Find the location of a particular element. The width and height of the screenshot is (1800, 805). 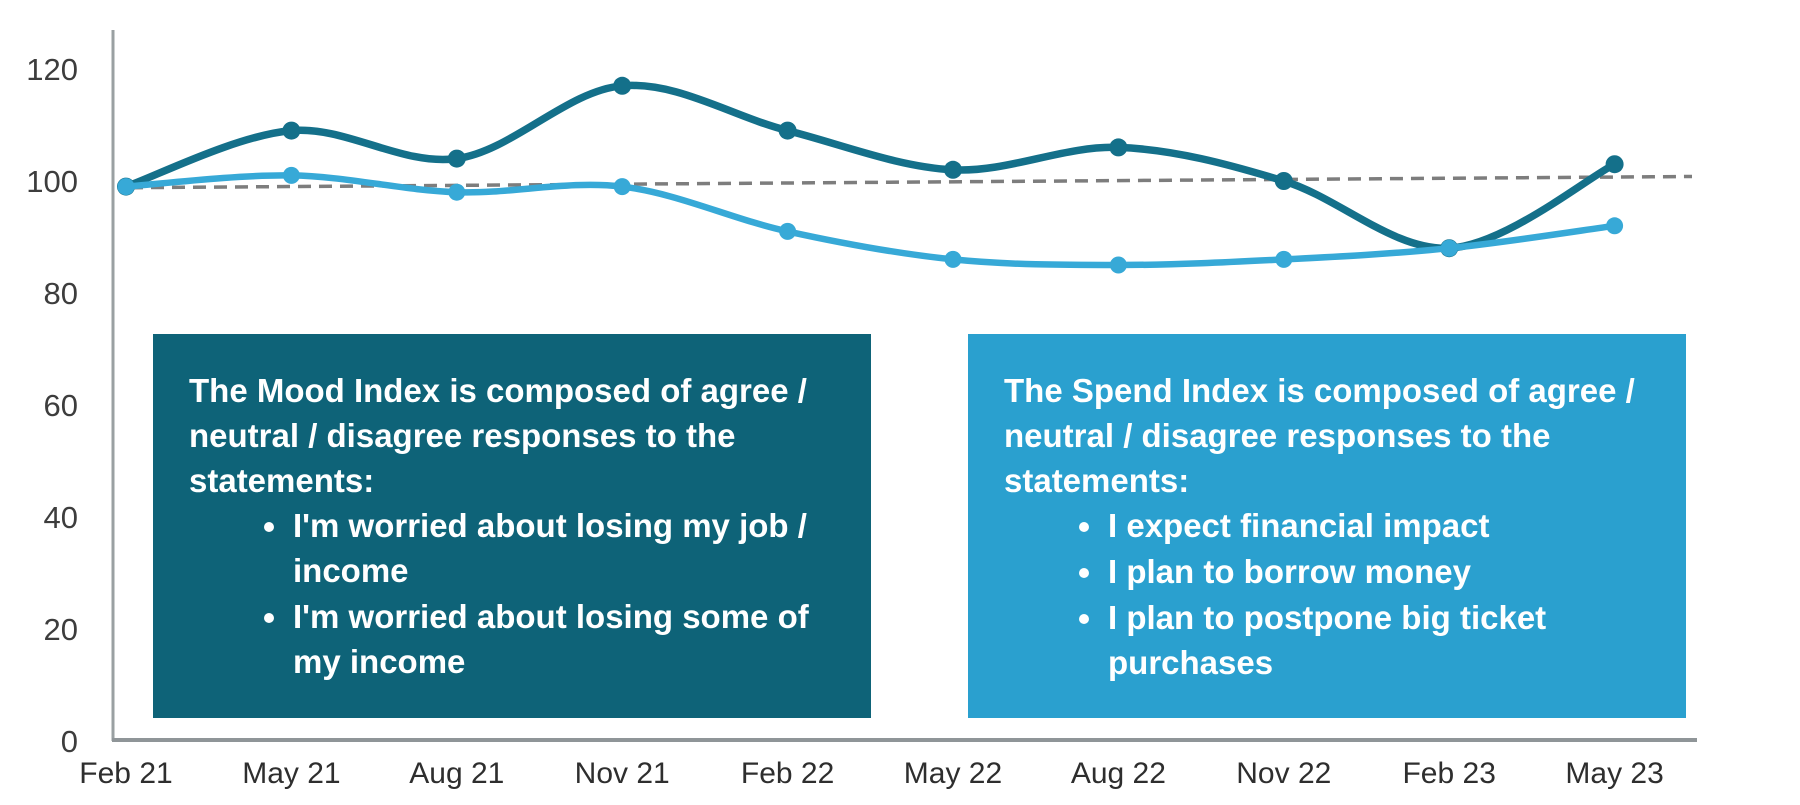

x-axis-tick-label: Nov 21 is located at coordinates (622, 773).